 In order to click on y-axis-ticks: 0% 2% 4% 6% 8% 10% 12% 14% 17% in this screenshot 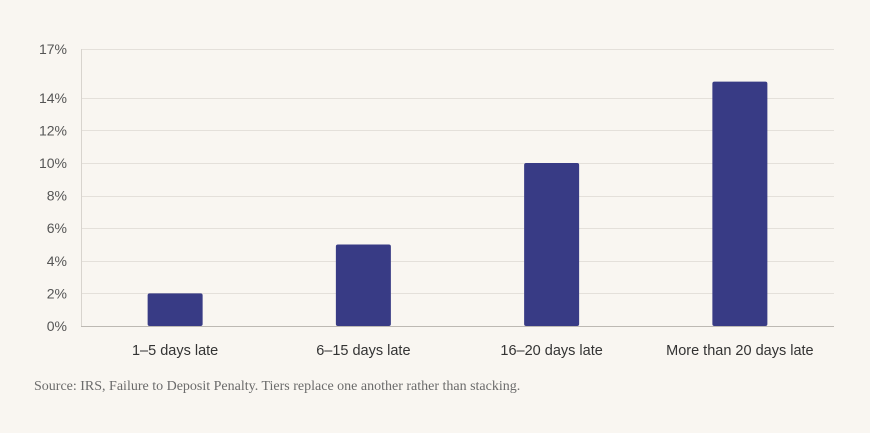, I will do `click(53, 187)`.